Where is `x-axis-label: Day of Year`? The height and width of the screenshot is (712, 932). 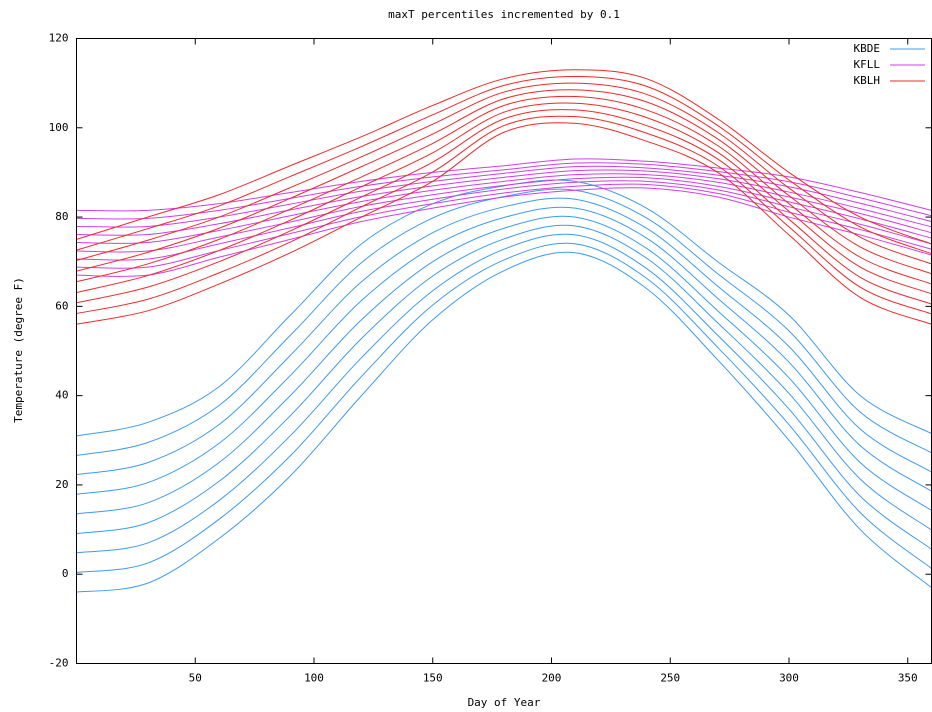
x-axis-label: Day of Year is located at coordinates (504, 702).